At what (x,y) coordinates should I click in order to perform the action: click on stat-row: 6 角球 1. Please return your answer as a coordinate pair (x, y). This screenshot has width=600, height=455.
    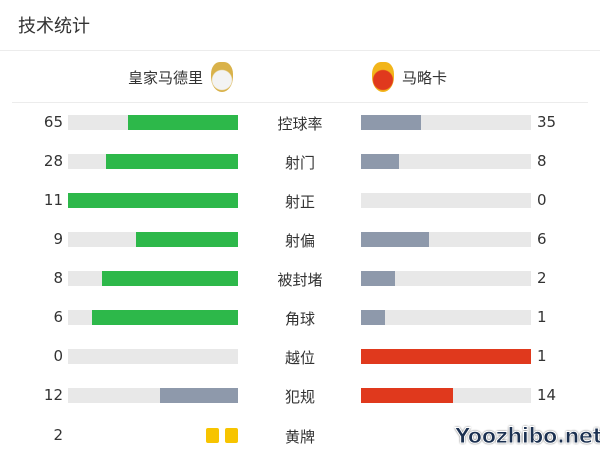
    Looking at the image, I should click on (300, 318).